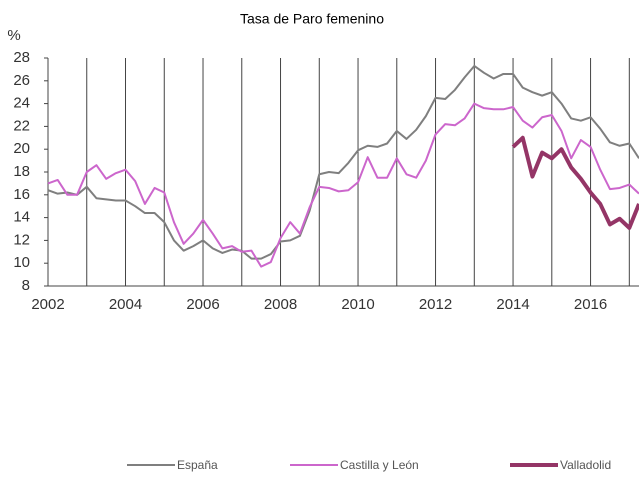  Describe the element at coordinates (26, 285) in the screenshot. I see `y-tick-label: 8` at that location.